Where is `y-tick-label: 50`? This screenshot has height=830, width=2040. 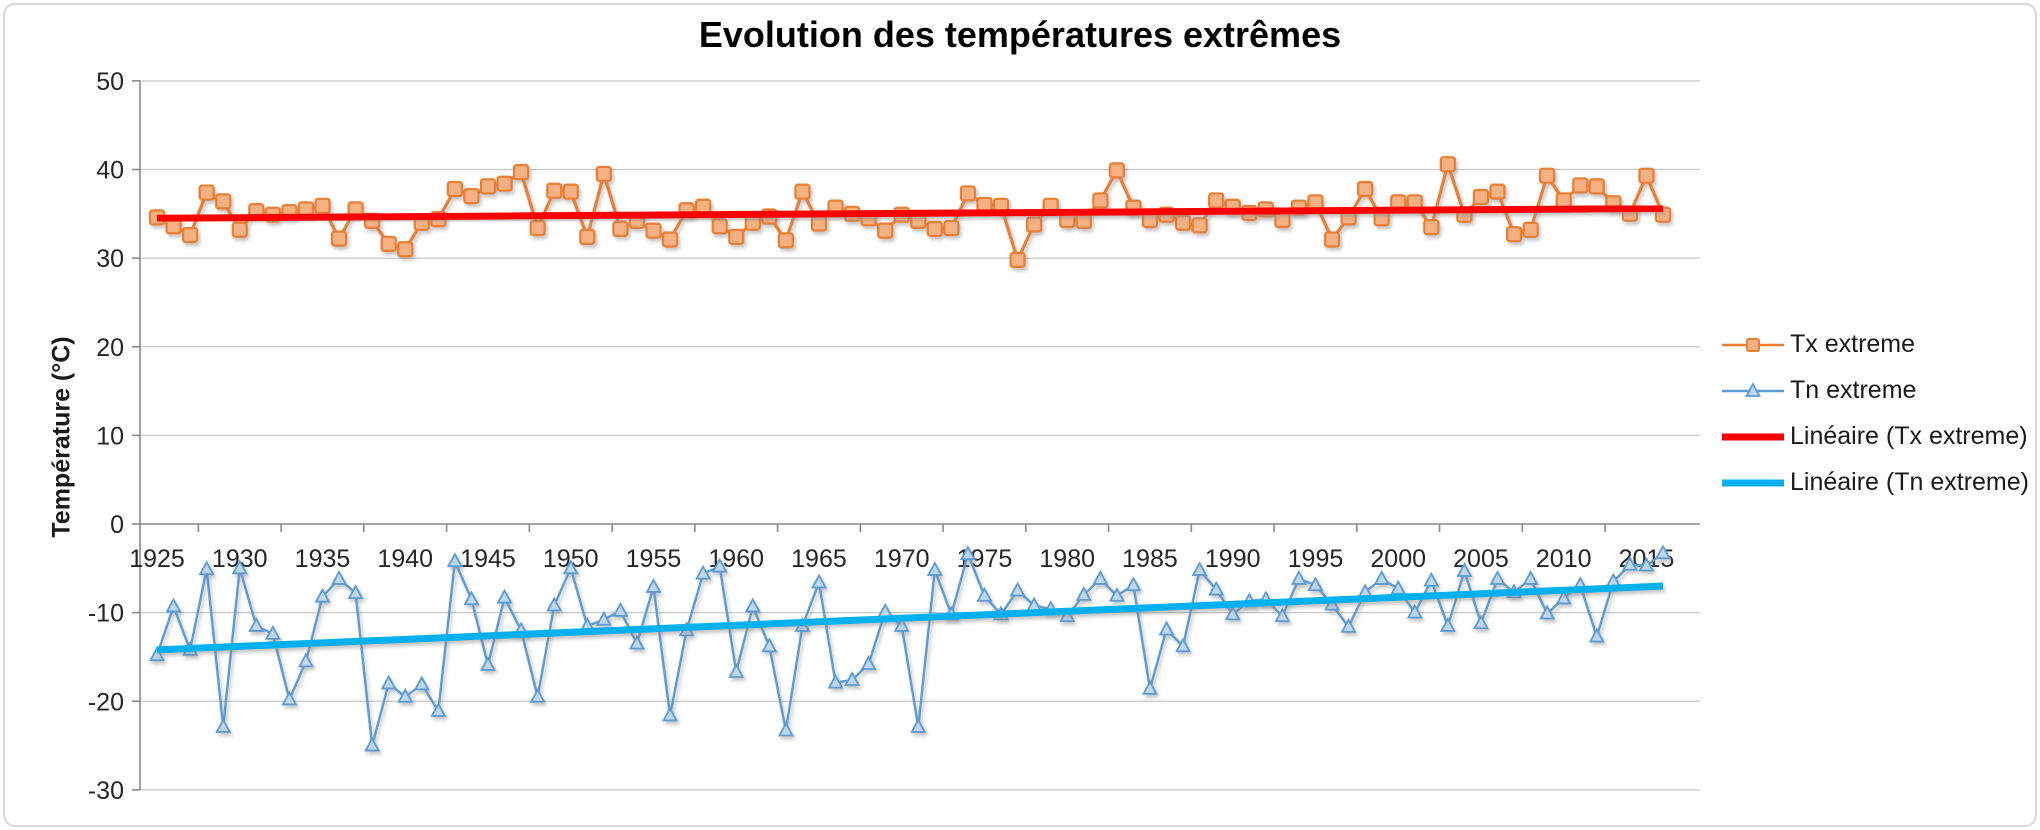 y-tick-label: 50 is located at coordinates (110, 82).